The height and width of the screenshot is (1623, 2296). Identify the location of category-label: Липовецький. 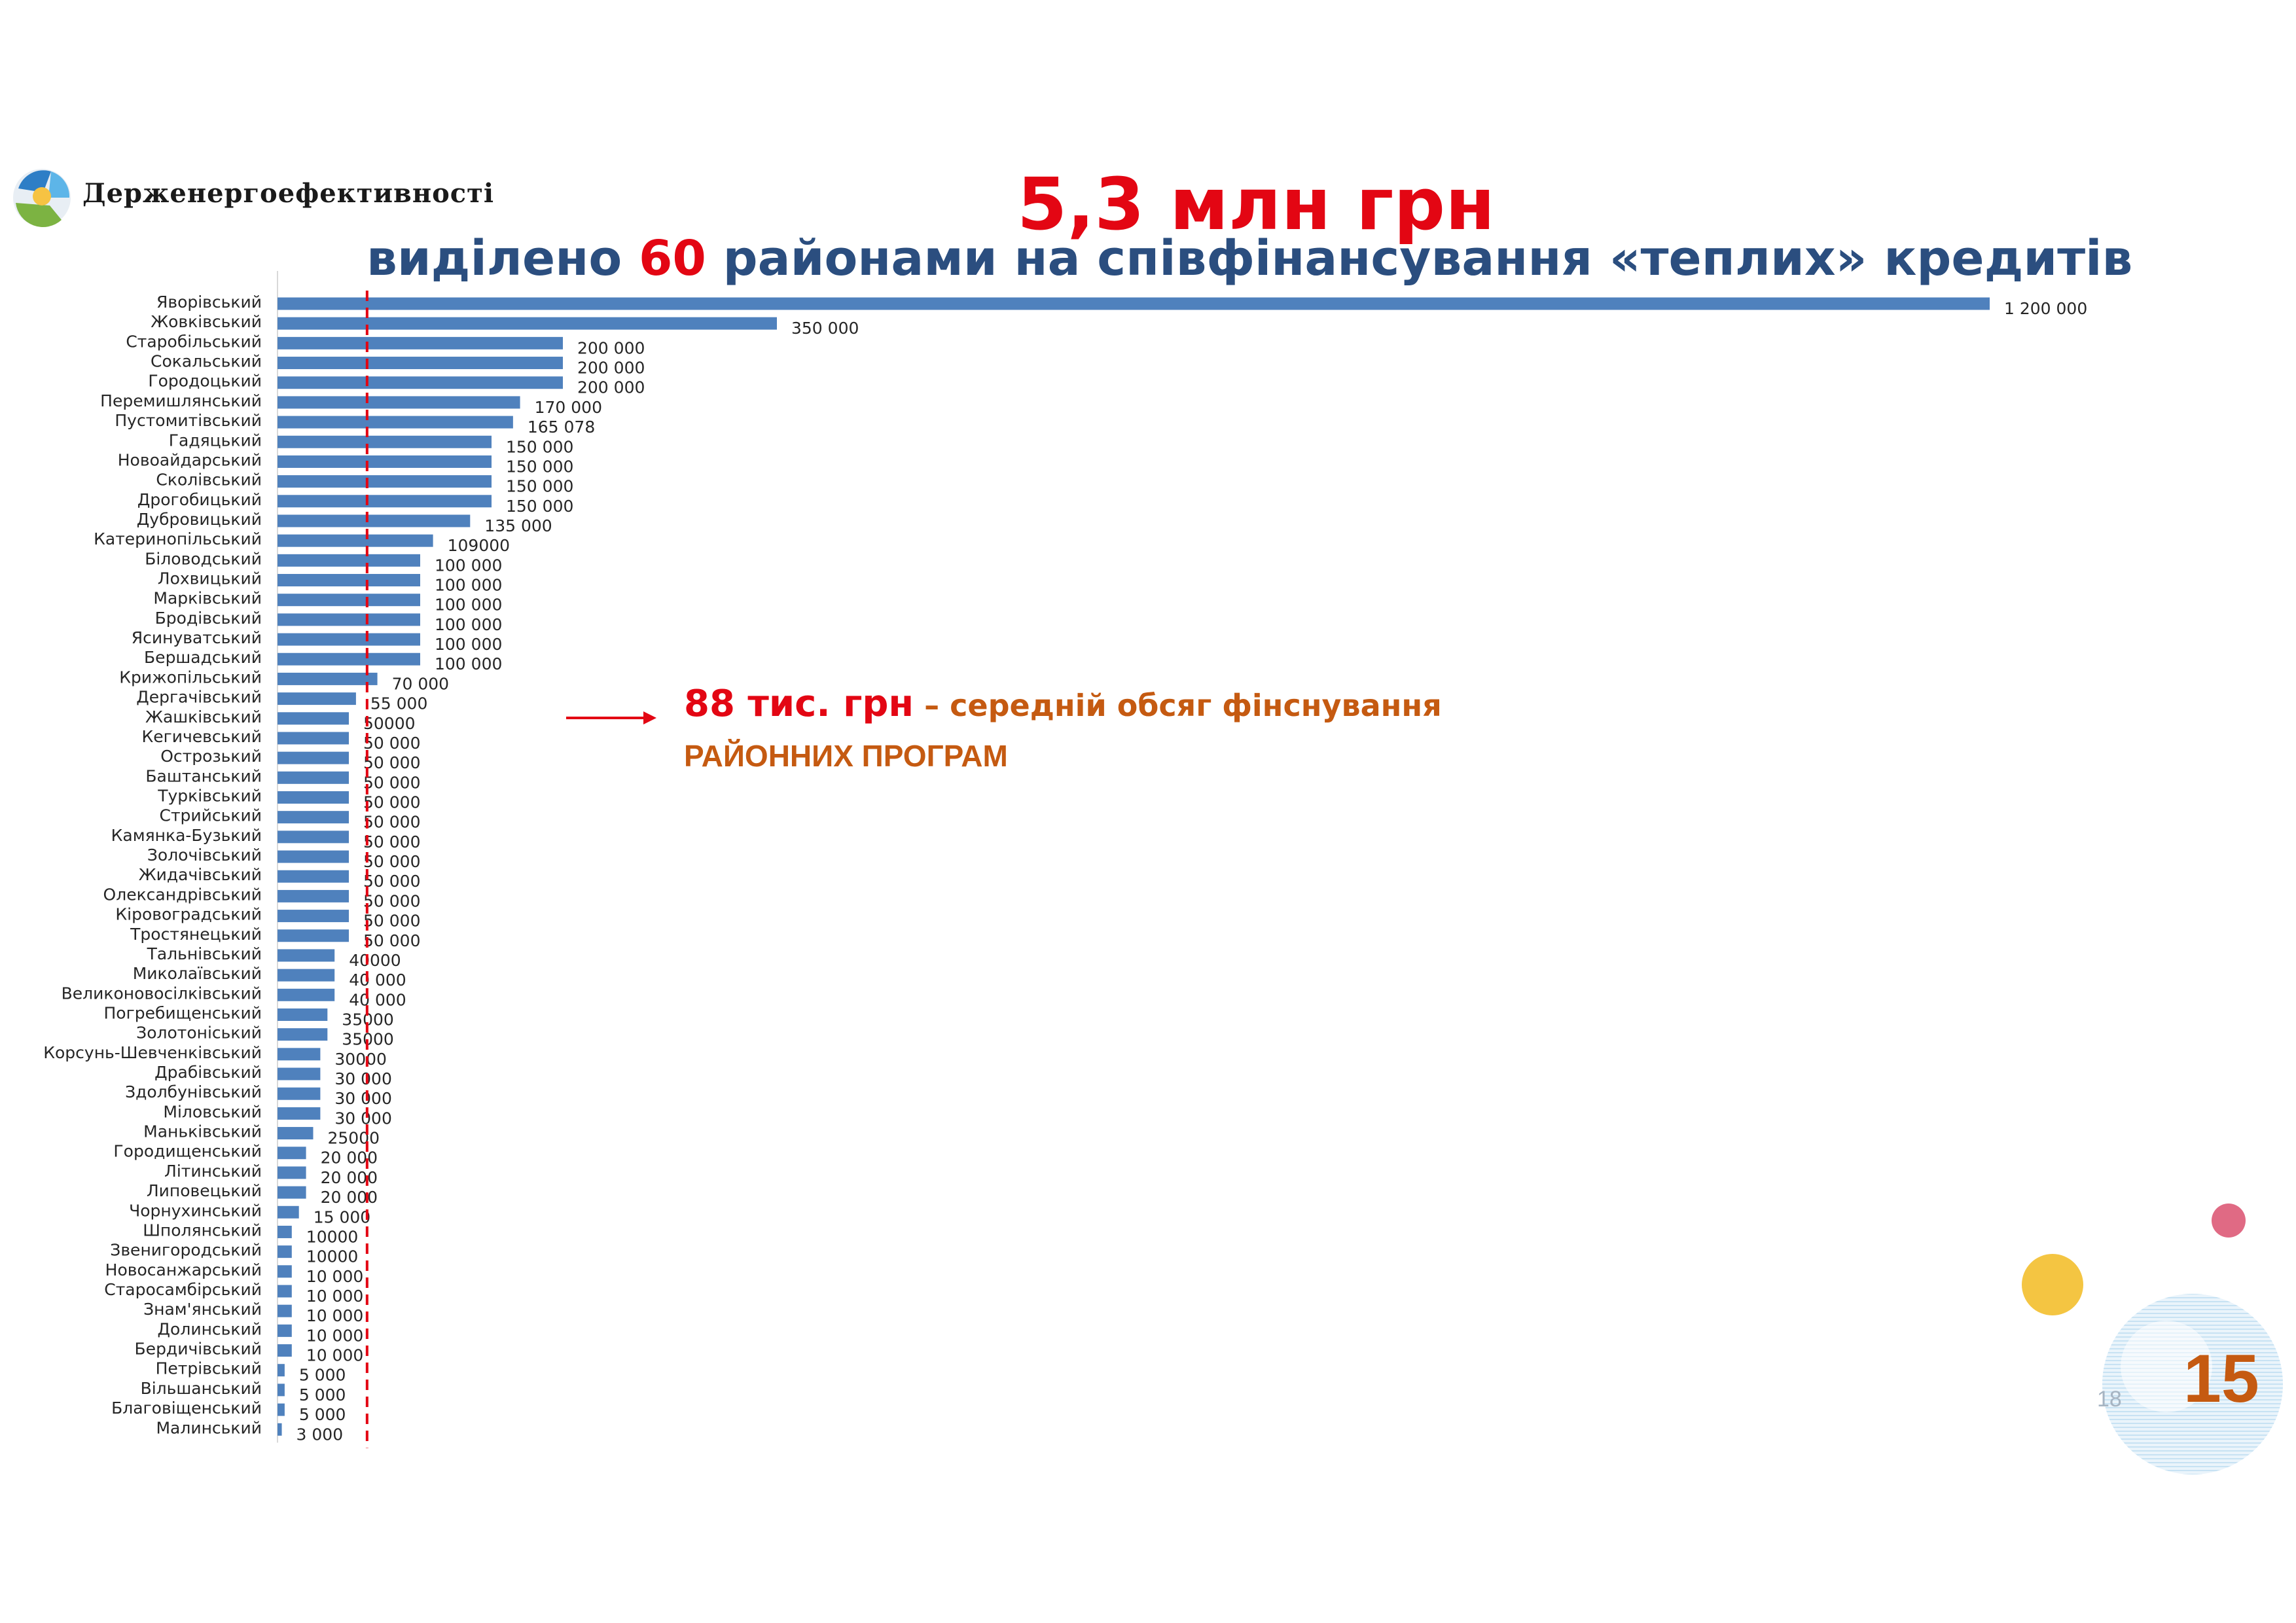
(204, 1190).